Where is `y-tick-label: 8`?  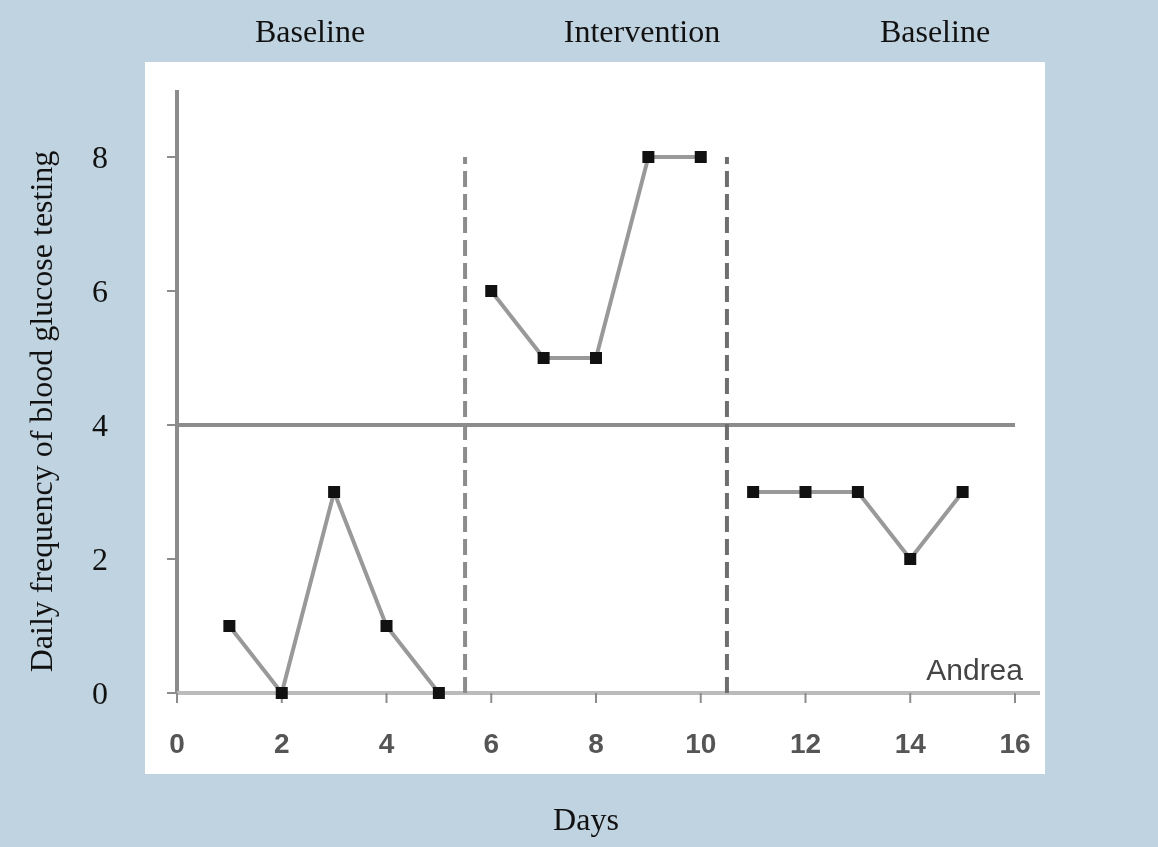
y-tick-label: 8 is located at coordinates (100, 157).